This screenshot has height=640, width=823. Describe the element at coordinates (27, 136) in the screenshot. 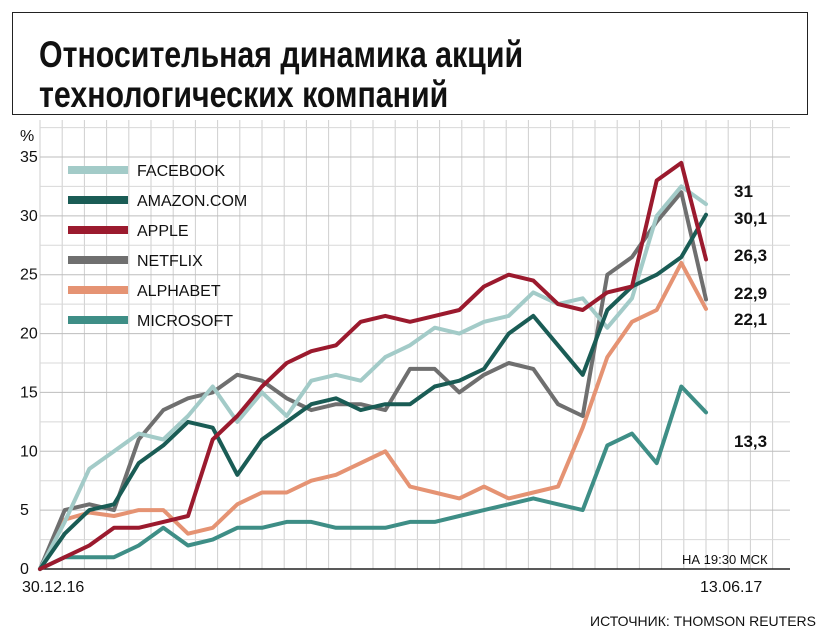

I see `y-axis-unit: %` at that location.